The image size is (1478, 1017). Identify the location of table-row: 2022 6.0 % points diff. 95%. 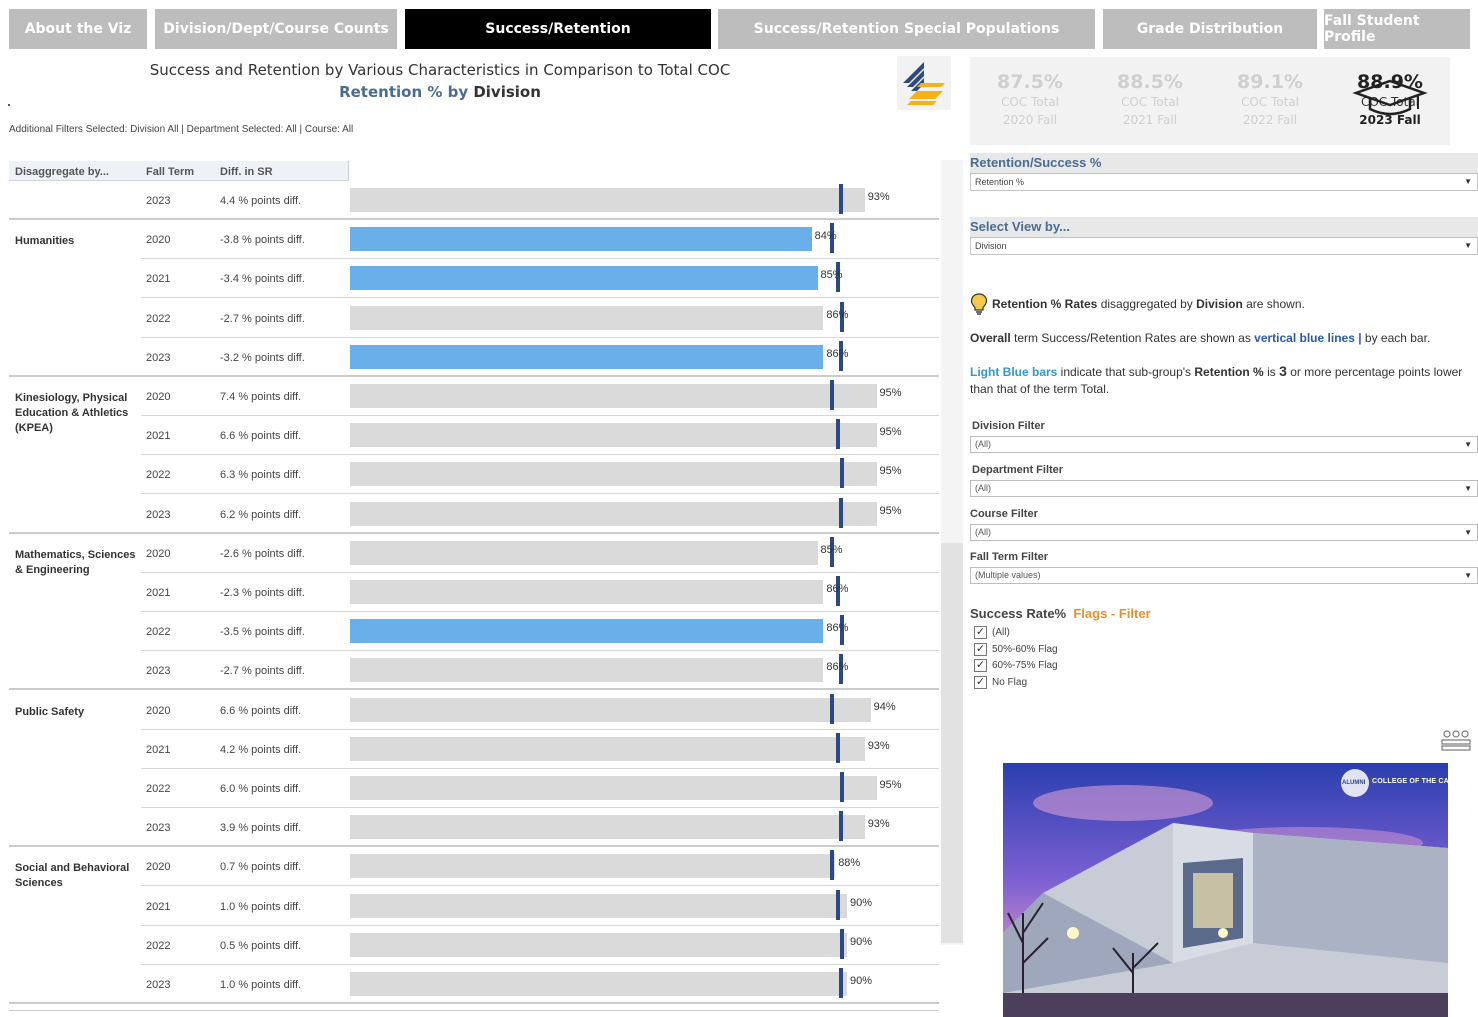
(474, 788).